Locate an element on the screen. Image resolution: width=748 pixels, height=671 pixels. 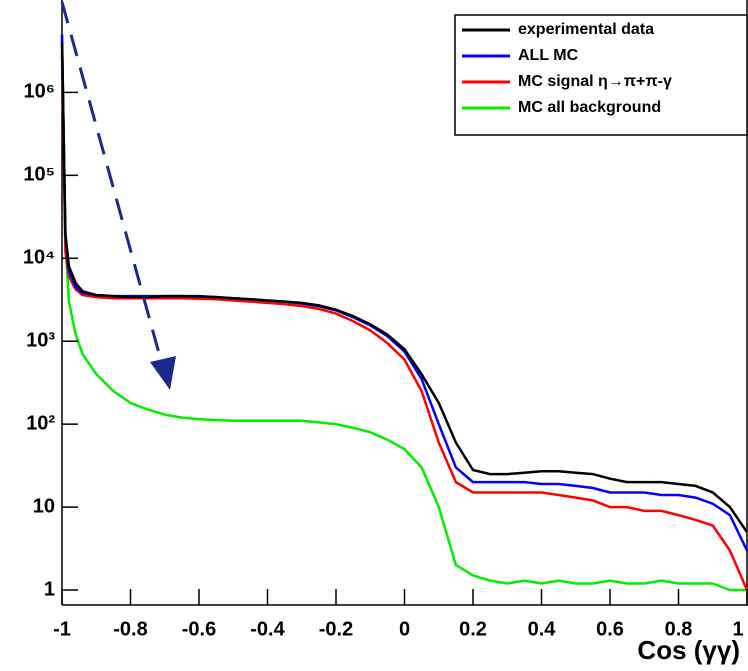
x-tick-label: 0.4 is located at coordinates (542, 629).